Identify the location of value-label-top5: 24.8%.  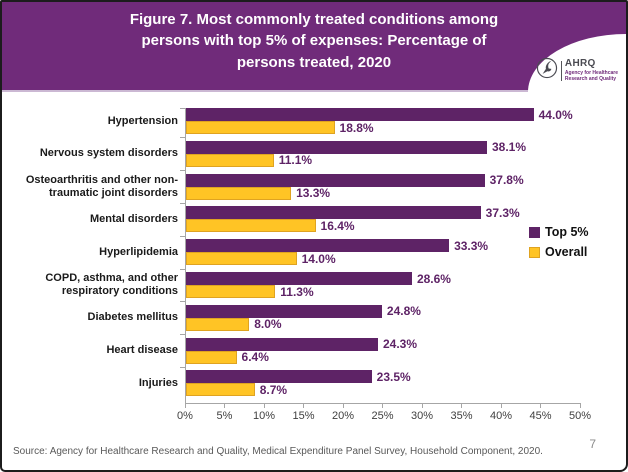
(403, 311).